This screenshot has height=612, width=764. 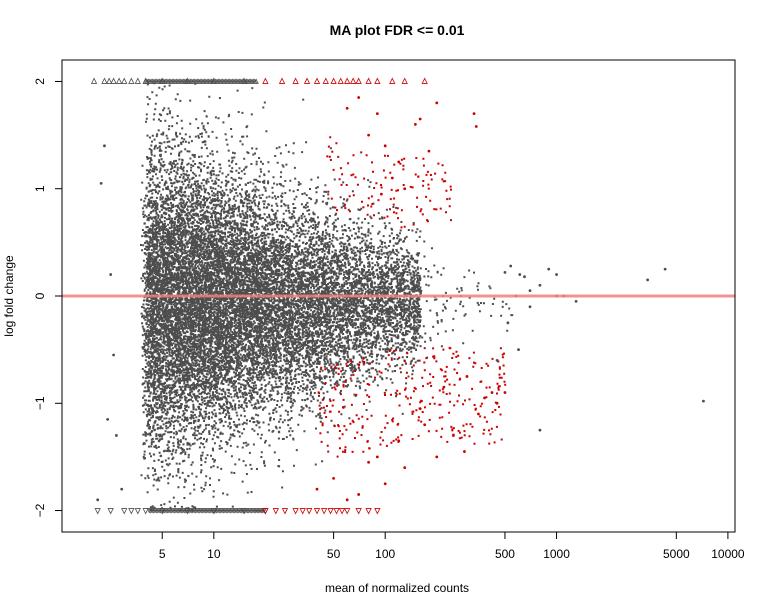 I want to click on y-tick-label--1: −1, so click(x=40, y=403).